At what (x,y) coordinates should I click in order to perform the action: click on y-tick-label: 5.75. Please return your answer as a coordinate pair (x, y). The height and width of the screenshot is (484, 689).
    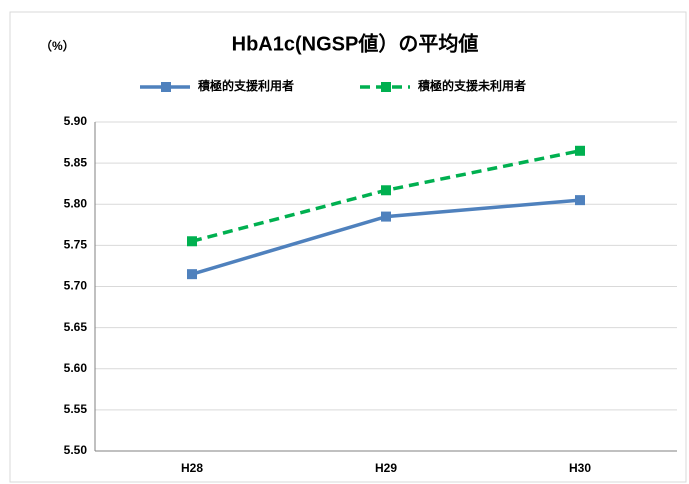
    Looking at the image, I should click on (76, 245).